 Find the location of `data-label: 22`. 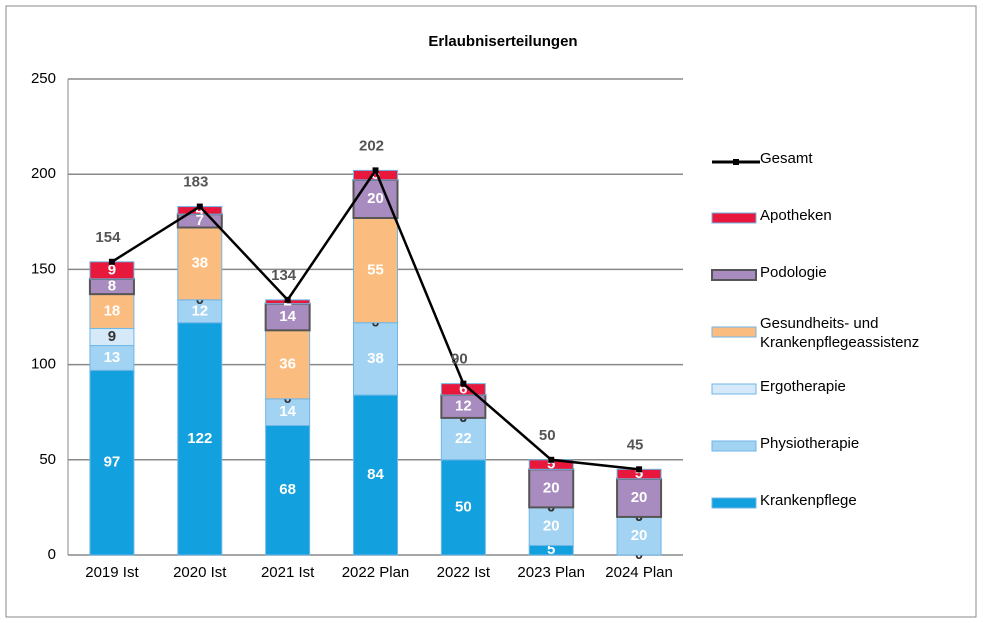

data-label: 22 is located at coordinates (463, 438).